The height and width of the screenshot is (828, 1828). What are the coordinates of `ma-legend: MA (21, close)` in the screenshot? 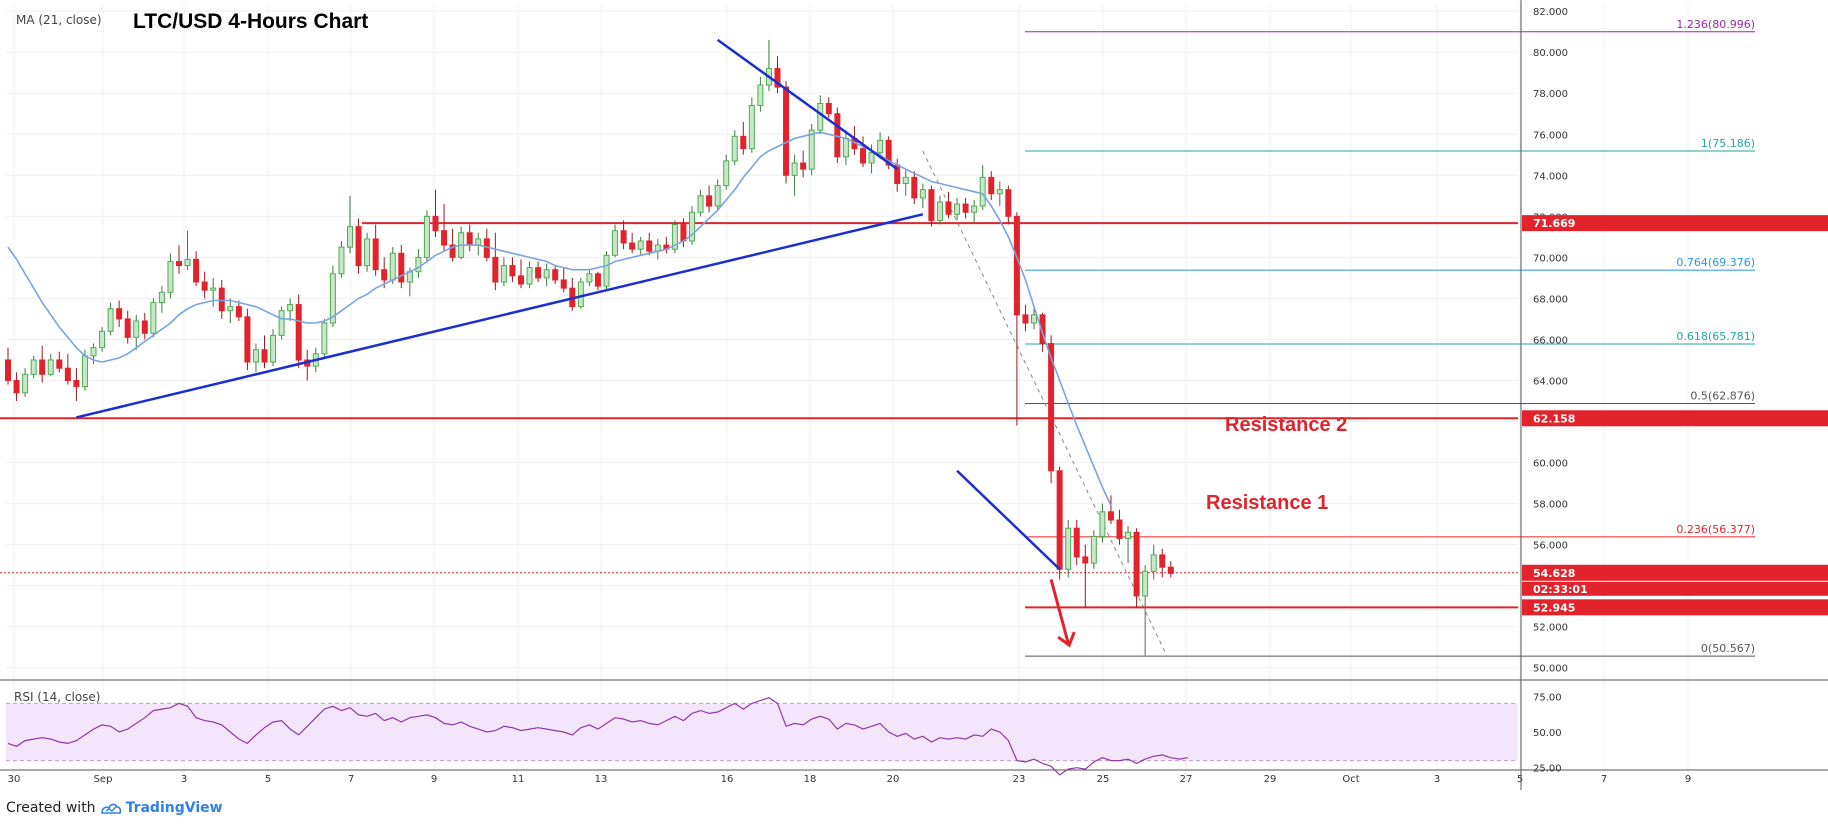 It's located at (59, 20).